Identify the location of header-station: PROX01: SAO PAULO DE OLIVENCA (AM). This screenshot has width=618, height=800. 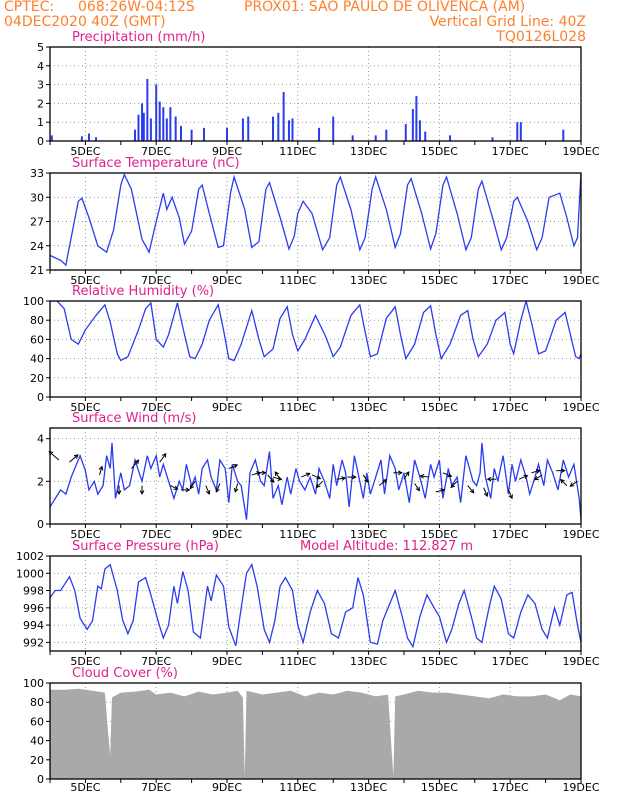
(385, 7).